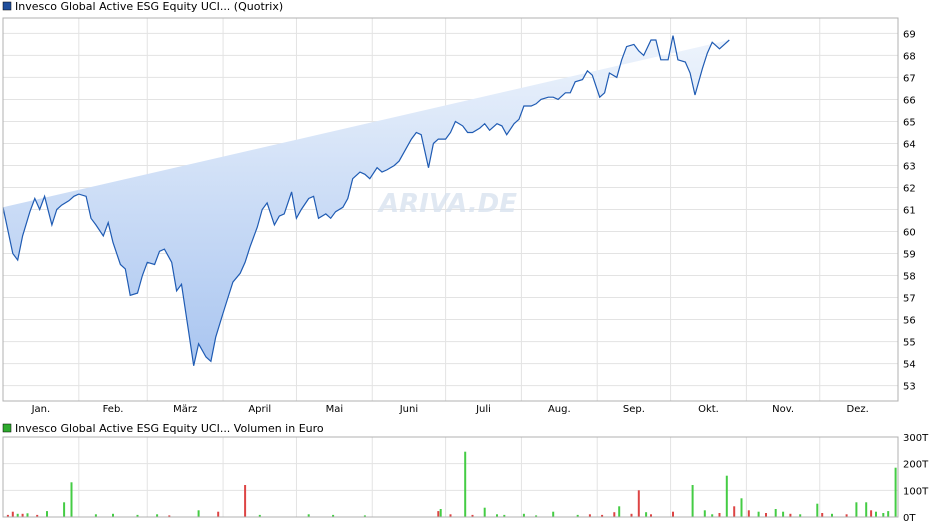 The width and height of the screenshot is (940, 526). I want to click on price-y-tick-label: 66, so click(909, 100).